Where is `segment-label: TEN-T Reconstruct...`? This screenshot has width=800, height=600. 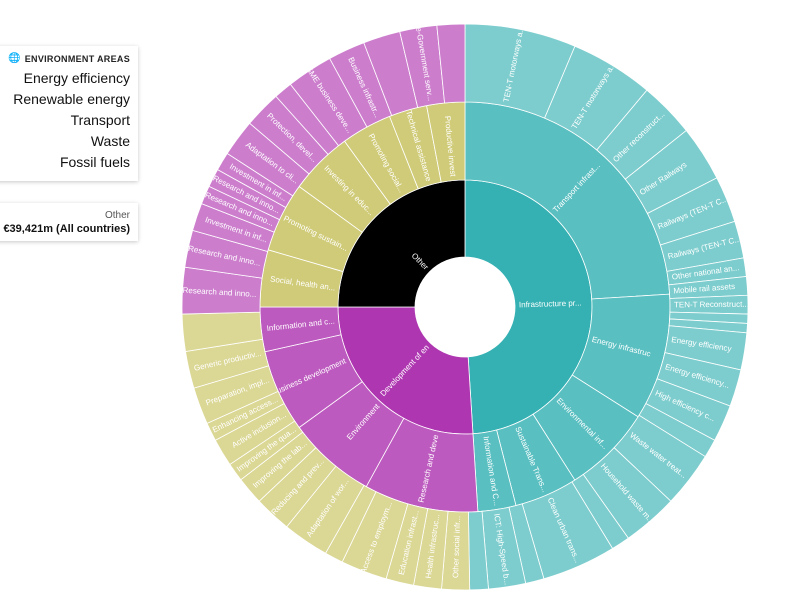
segment-label: TEN-T Reconstruct... is located at coordinates (711, 305).